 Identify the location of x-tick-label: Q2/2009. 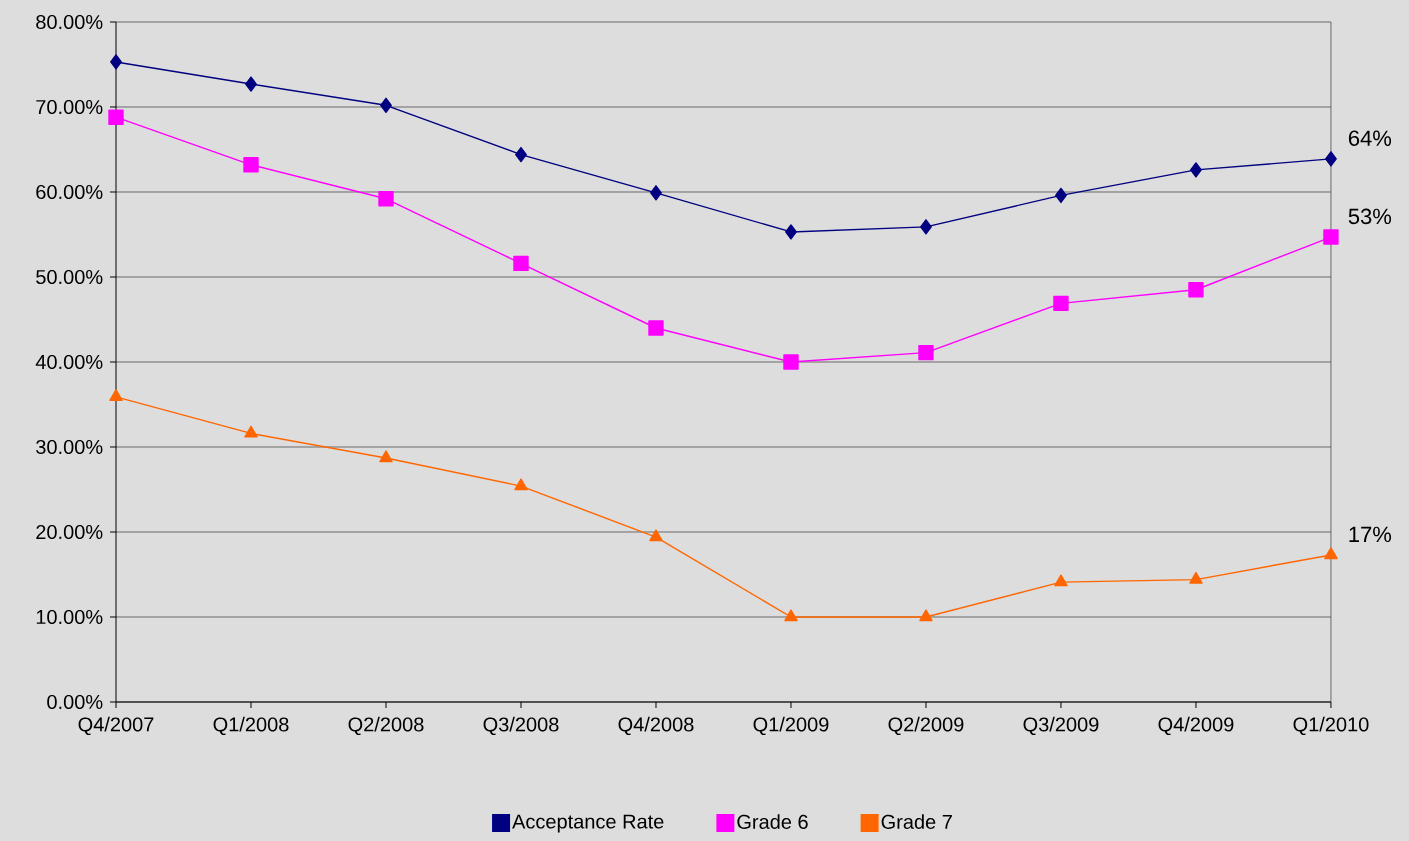
(926, 726).